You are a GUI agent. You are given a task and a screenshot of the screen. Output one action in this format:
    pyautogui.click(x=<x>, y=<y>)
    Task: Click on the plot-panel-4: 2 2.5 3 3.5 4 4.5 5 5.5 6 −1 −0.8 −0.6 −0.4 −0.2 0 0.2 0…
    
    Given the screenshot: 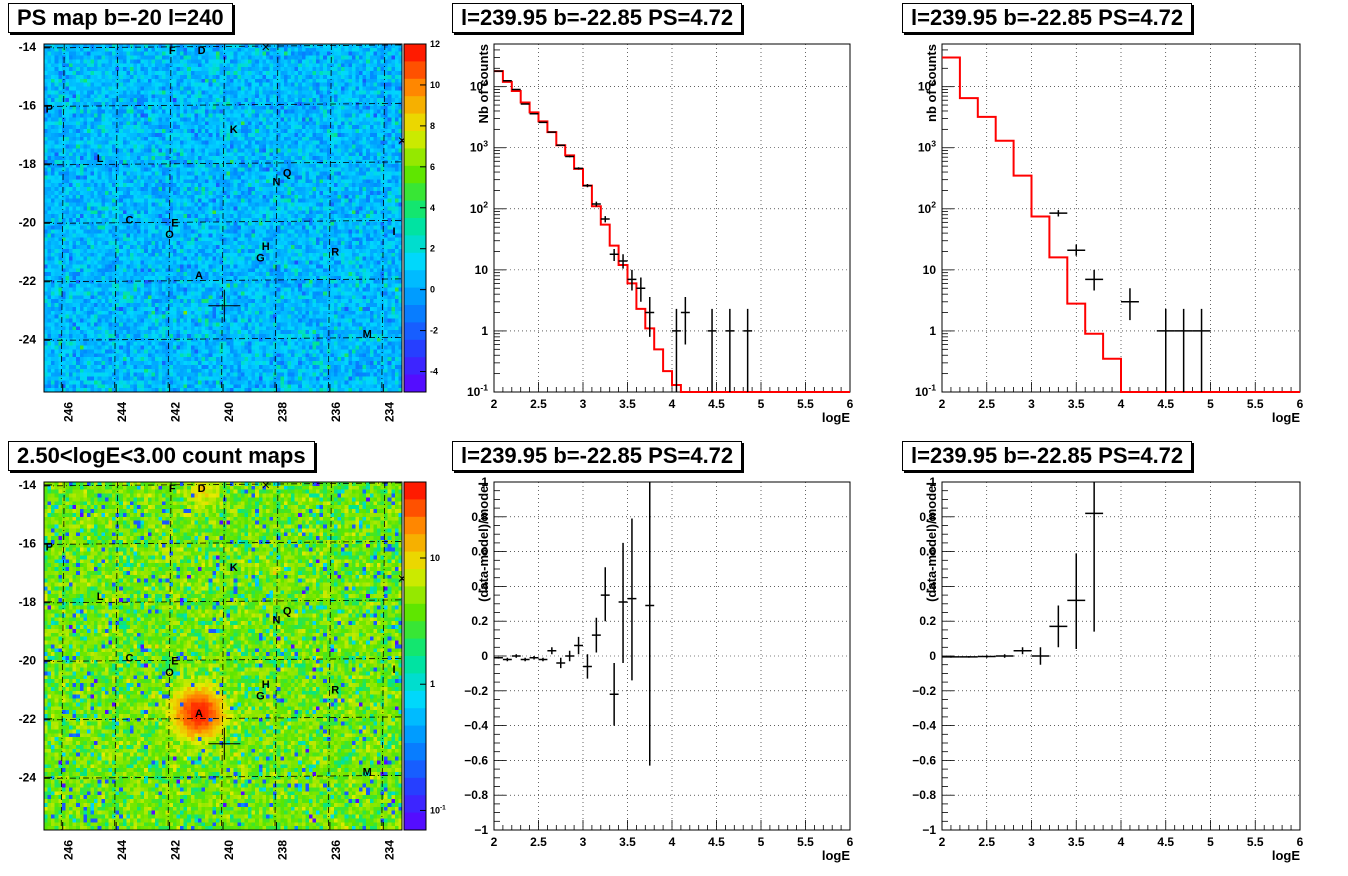 What is the action you would take?
    pyautogui.click(x=658, y=669)
    